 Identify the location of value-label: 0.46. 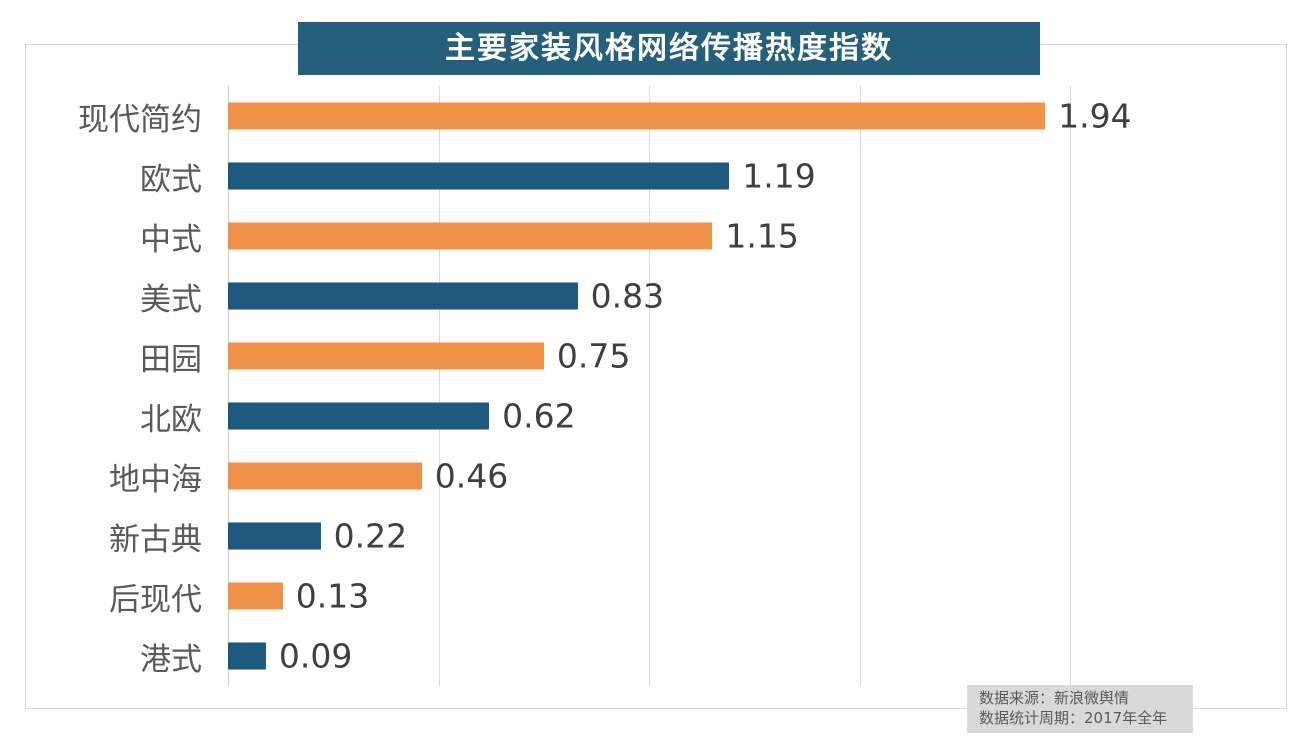
(471, 476).